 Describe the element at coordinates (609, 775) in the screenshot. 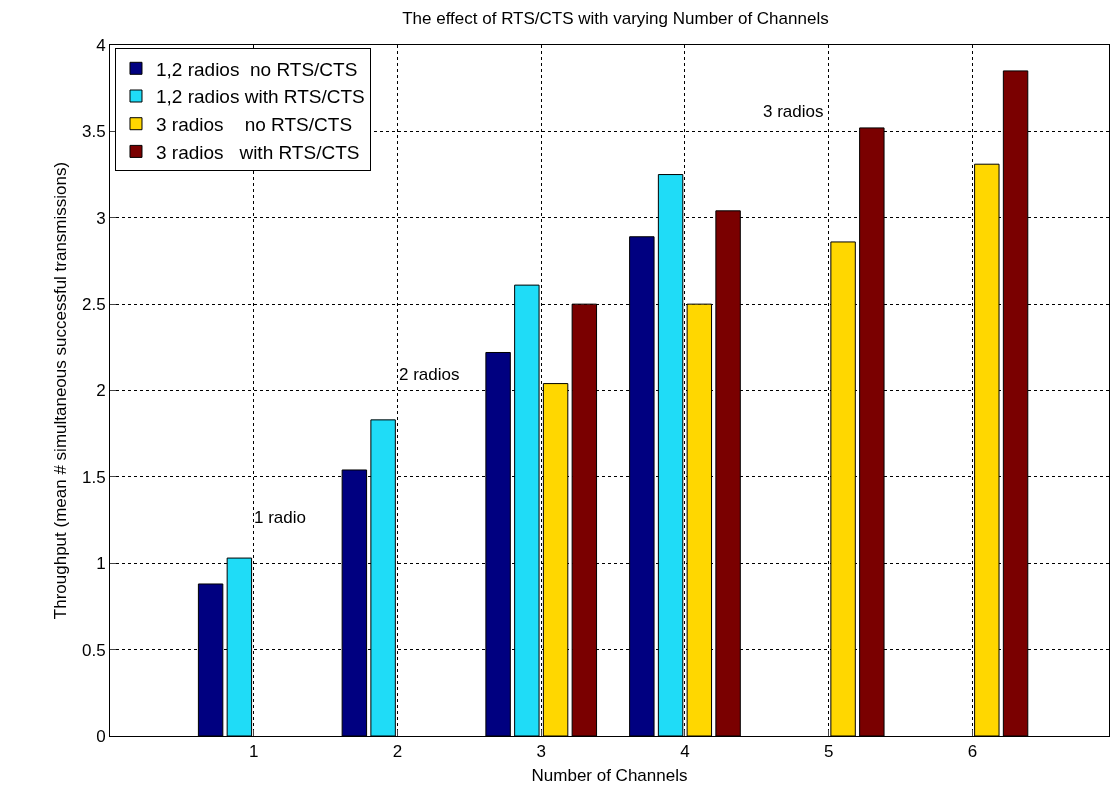

I see `x-axis-title: Number of Channels` at that location.